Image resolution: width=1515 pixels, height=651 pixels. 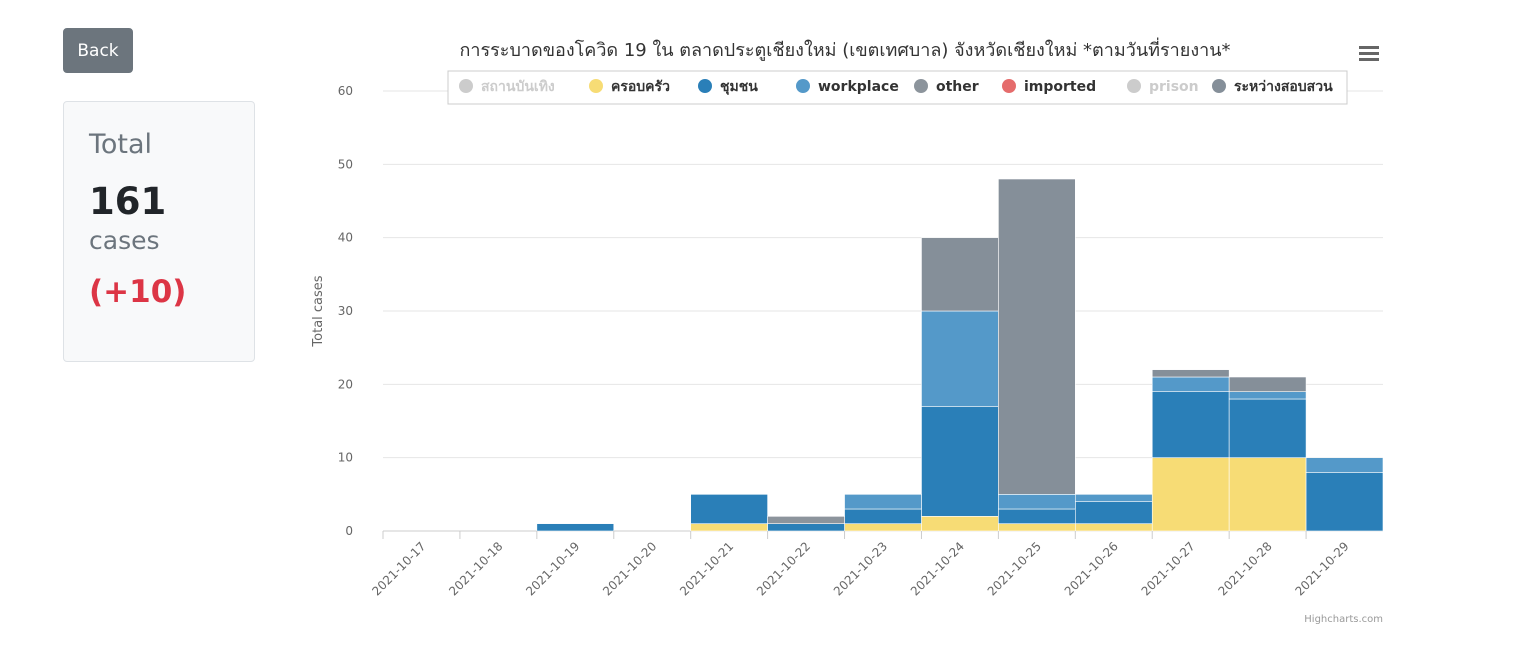 I want to click on y-tick-label: 50, so click(x=345, y=164).